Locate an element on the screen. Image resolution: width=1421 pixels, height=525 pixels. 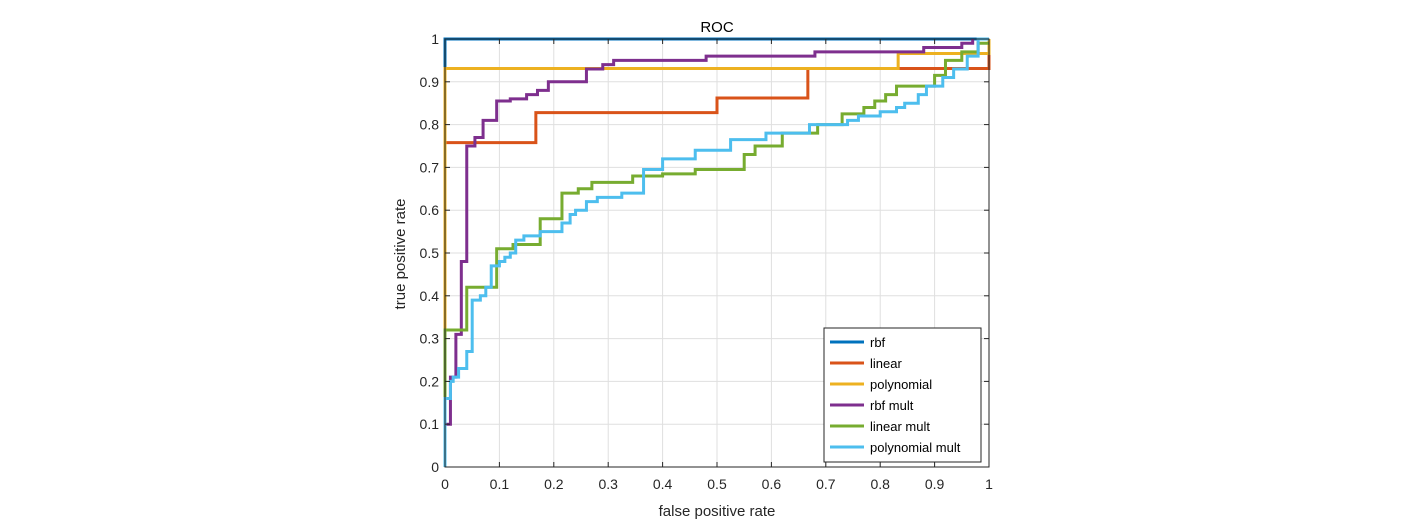
y-tick-label: 0.9 is located at coordinates (430, 82).